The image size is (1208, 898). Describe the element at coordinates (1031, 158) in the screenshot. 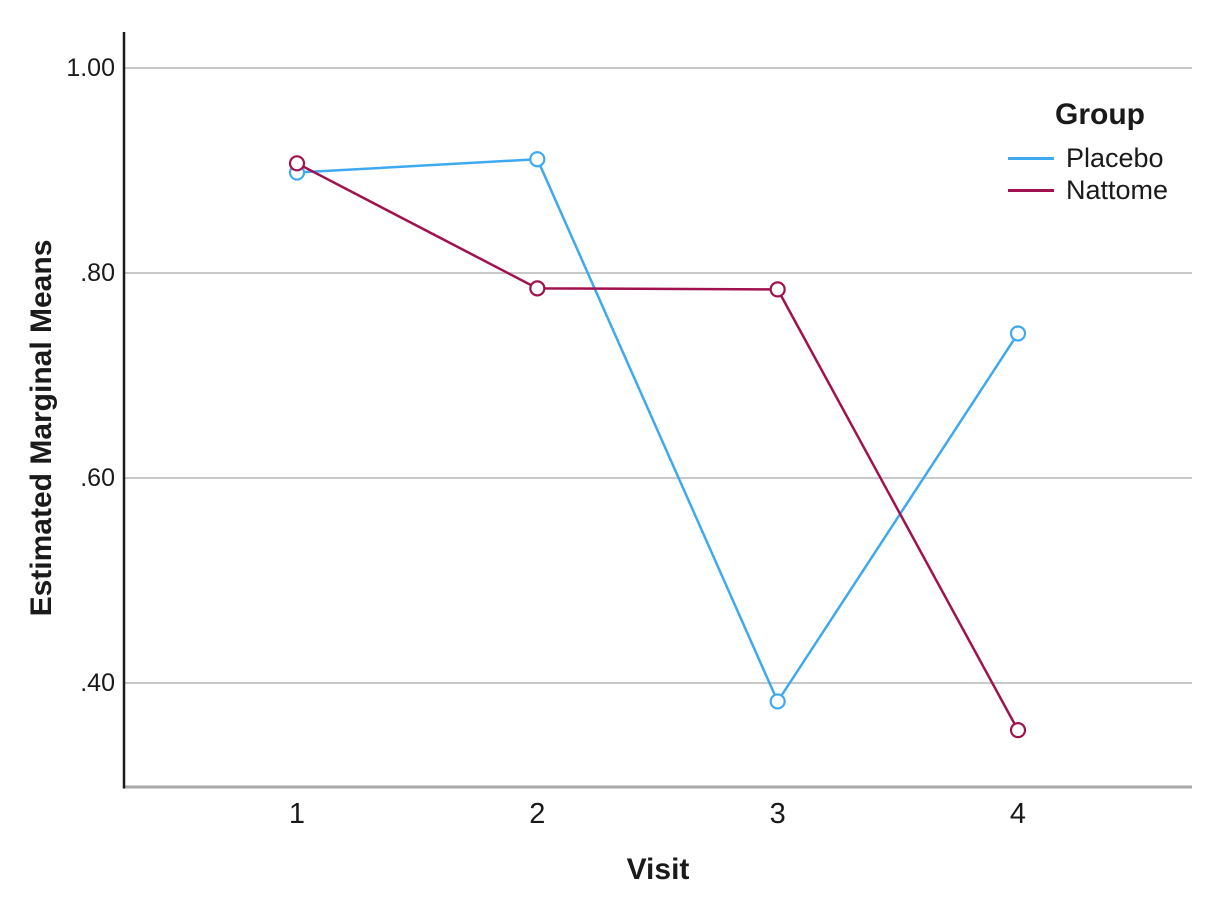

I see `legend-swatch-placebo` at that location.